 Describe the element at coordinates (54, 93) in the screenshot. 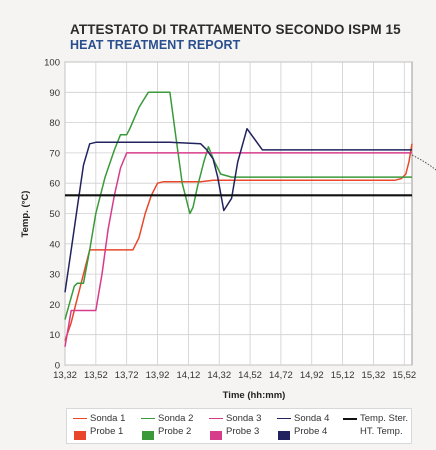

I see `y-tick-label: 90` at that location.